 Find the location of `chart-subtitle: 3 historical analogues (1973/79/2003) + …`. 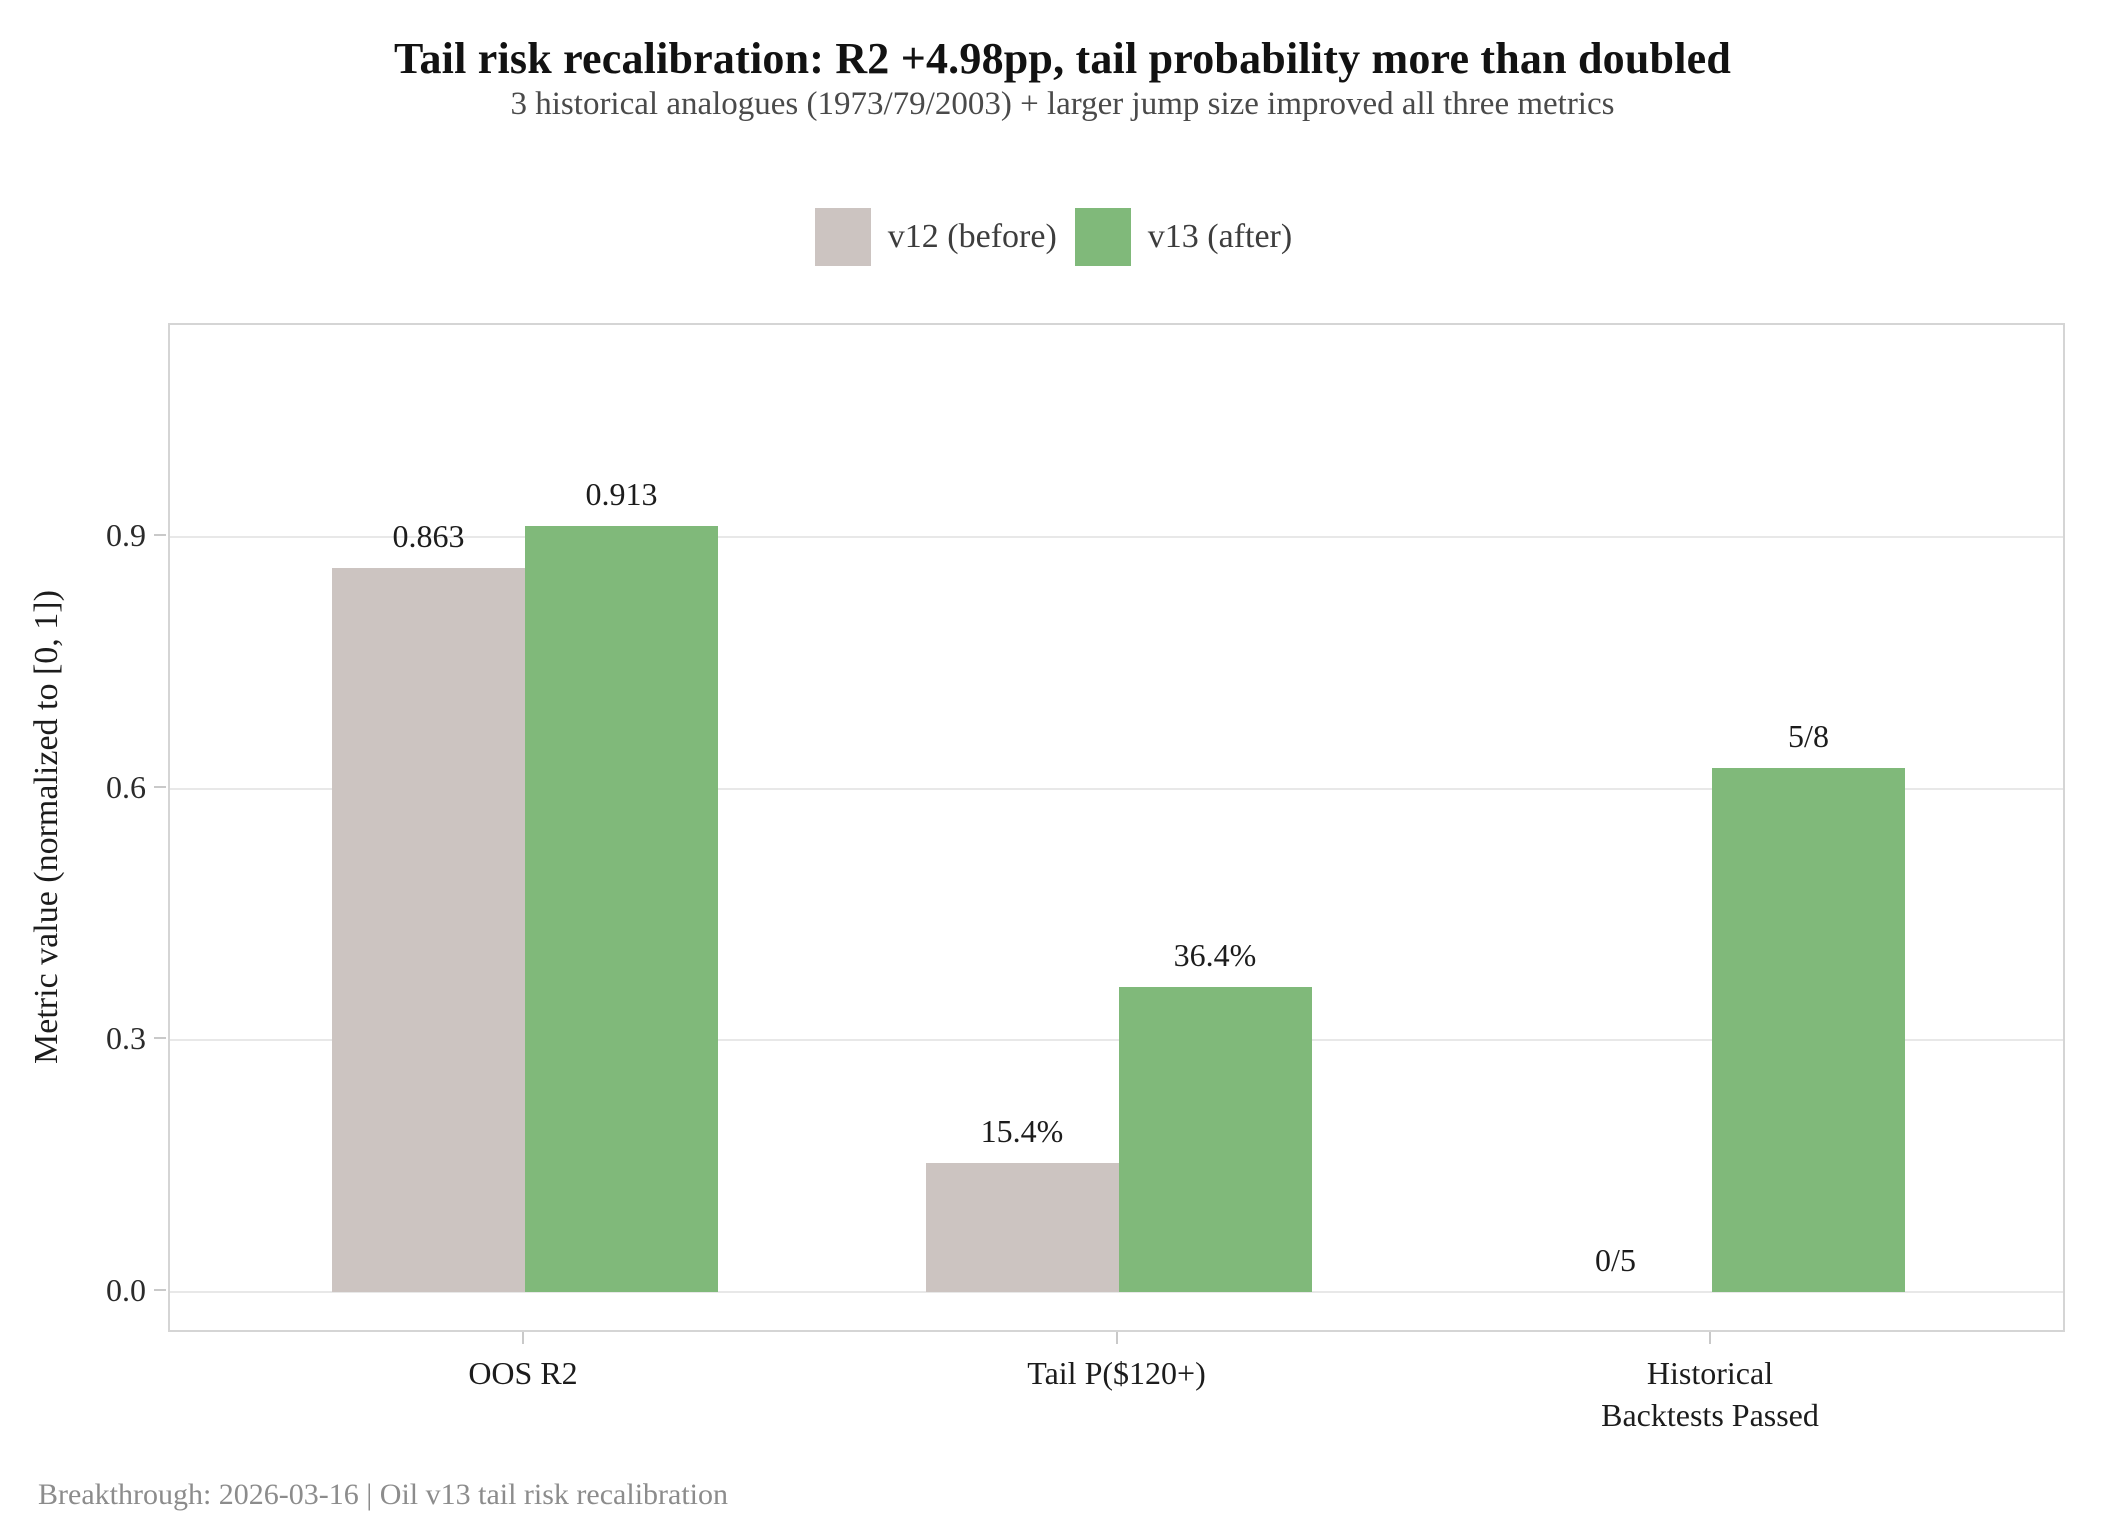

chart-subtitle: 3 historical analogues (1973/79/2003) + … is located at coordinates (1062, 104).